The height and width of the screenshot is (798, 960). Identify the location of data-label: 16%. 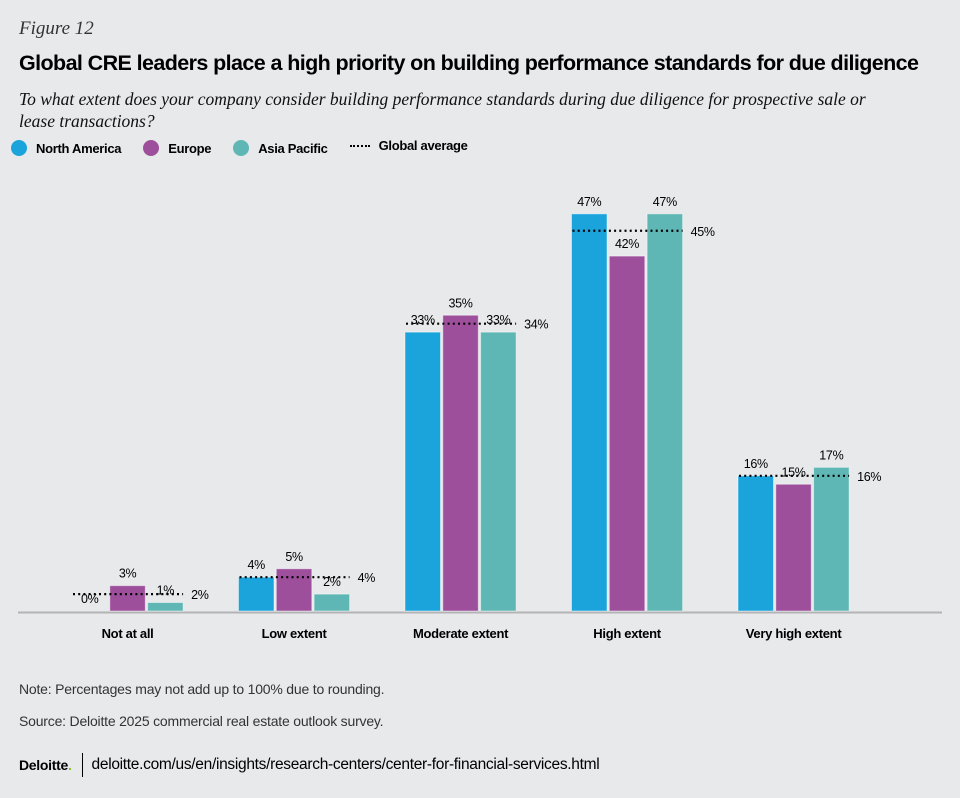
(756, 464).